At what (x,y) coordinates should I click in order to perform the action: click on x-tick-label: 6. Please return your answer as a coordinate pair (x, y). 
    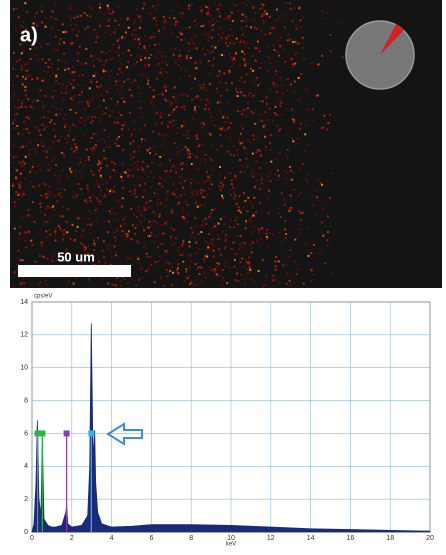
    Looking at the image, I should click on (151, 538).